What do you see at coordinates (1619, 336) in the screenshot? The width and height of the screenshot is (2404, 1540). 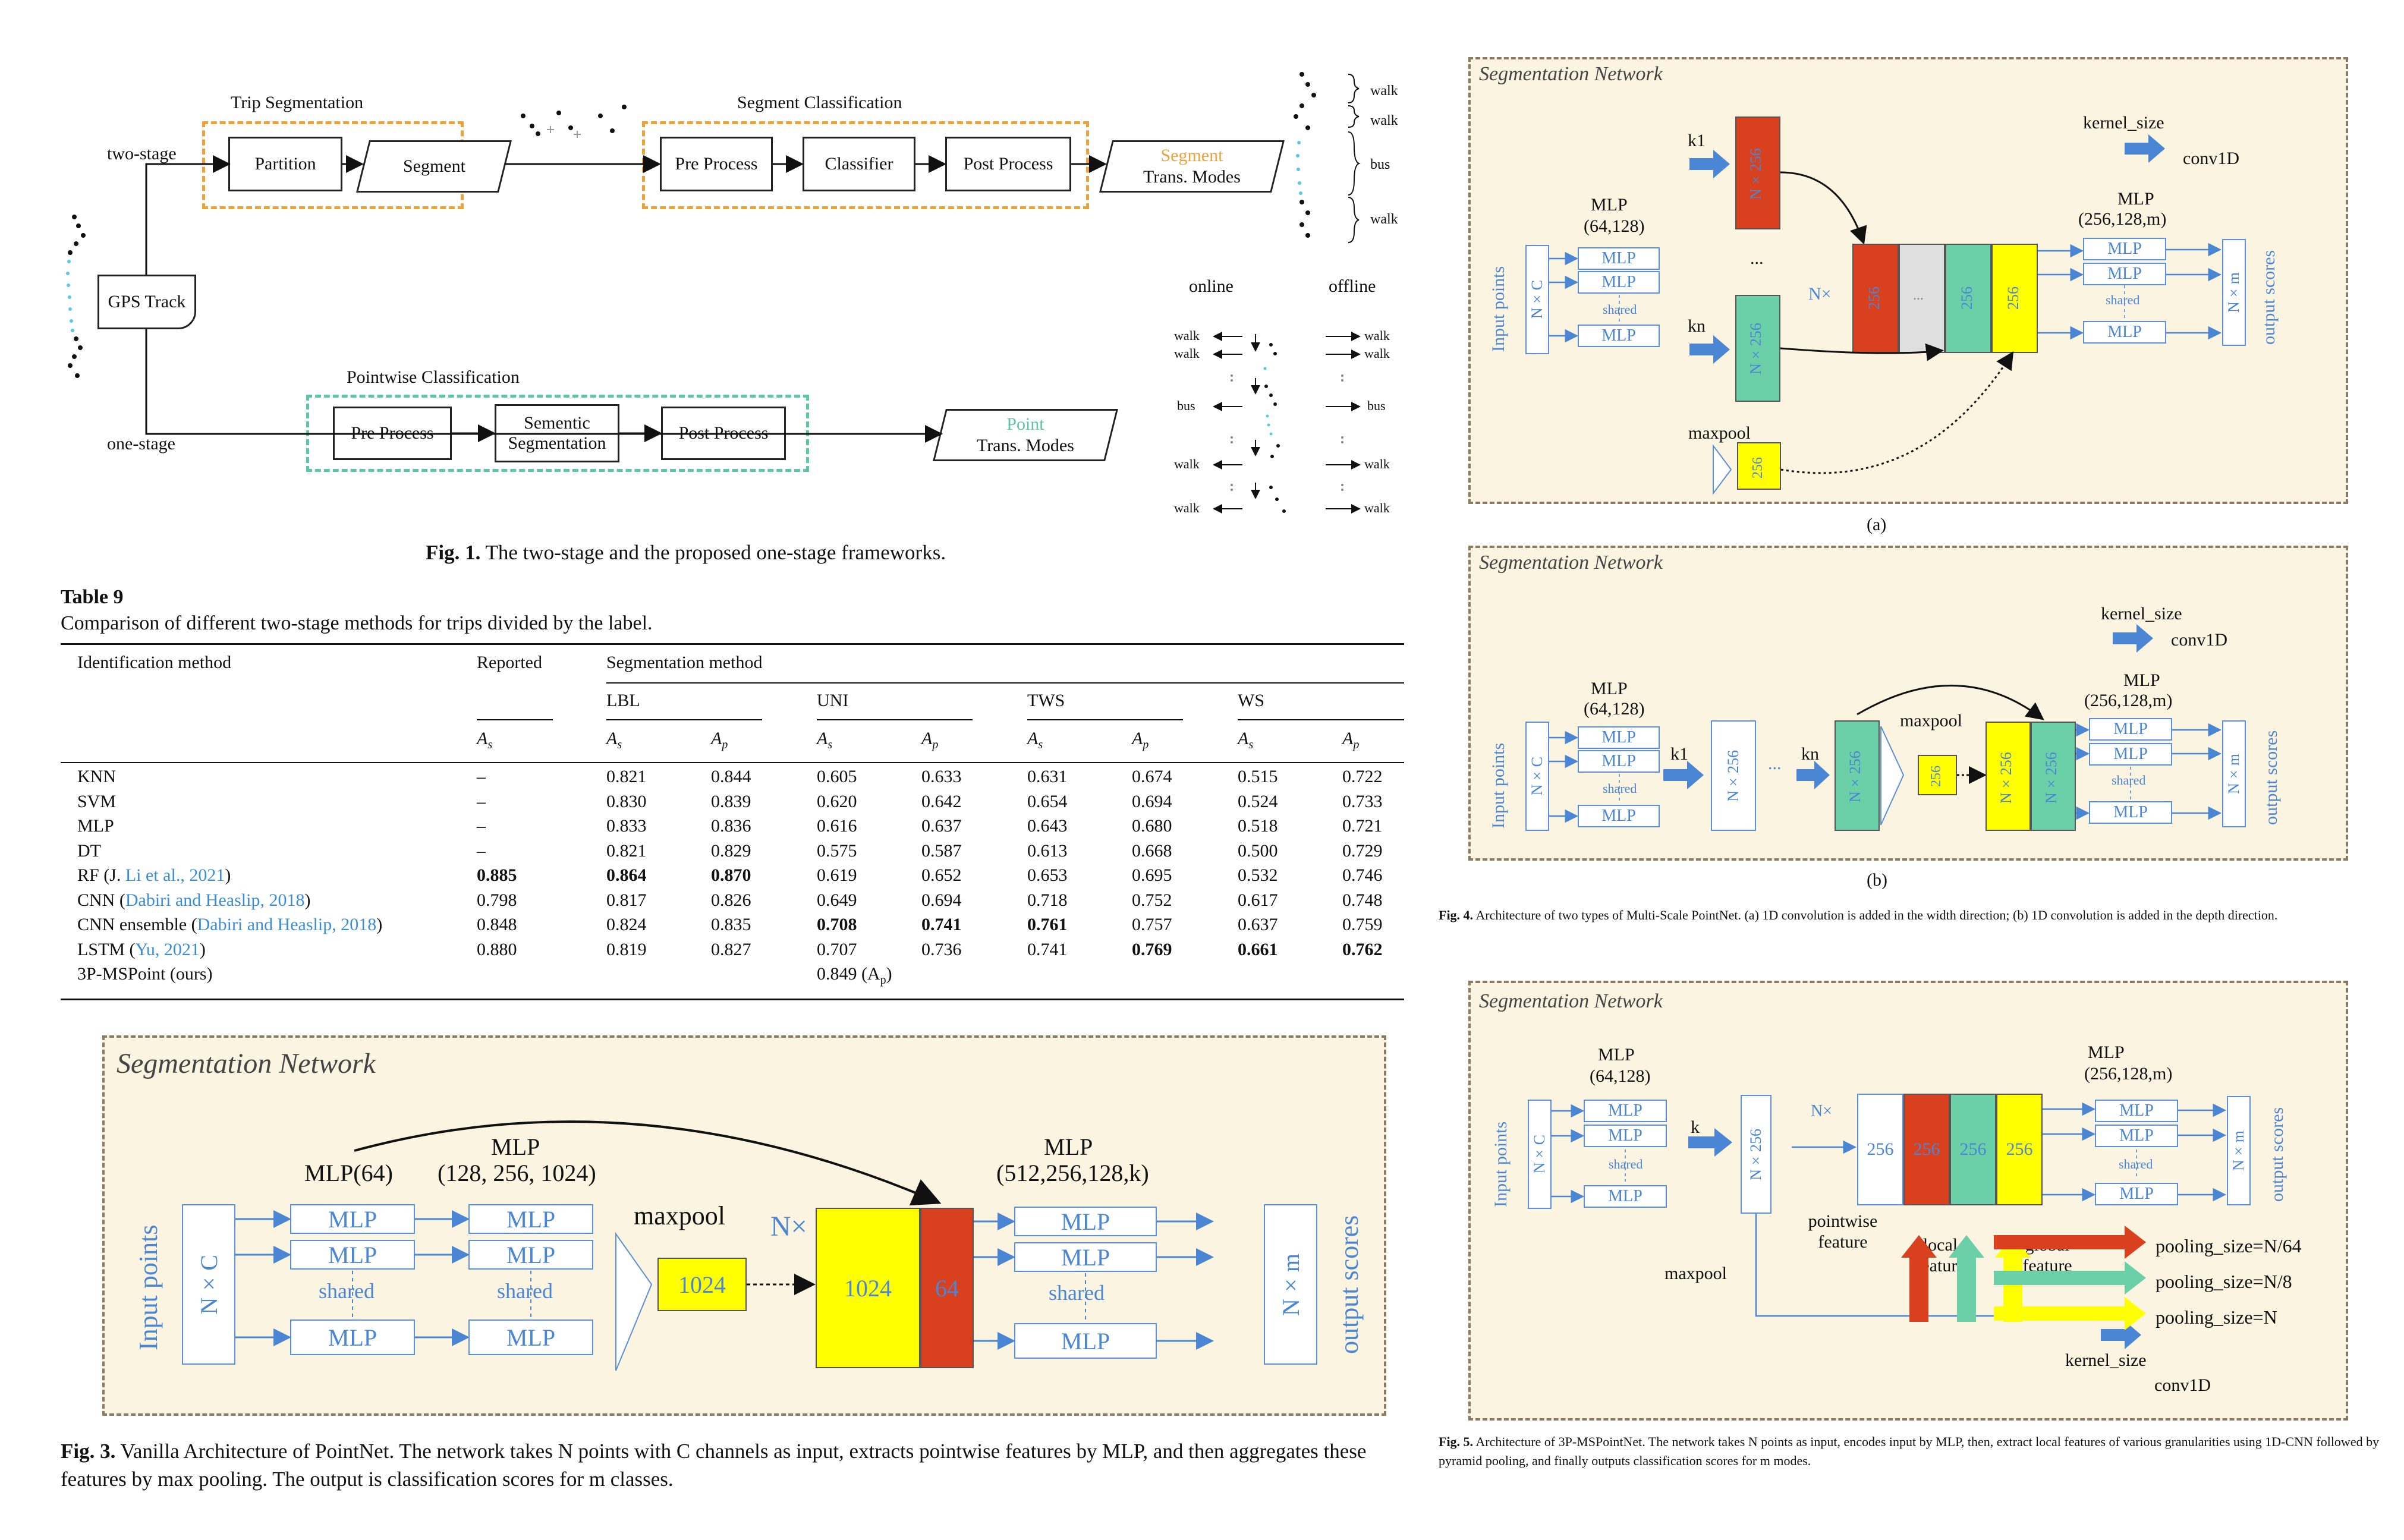 I see `fig4a-mlp-3: MLP` at bounding box center [1619, 336].